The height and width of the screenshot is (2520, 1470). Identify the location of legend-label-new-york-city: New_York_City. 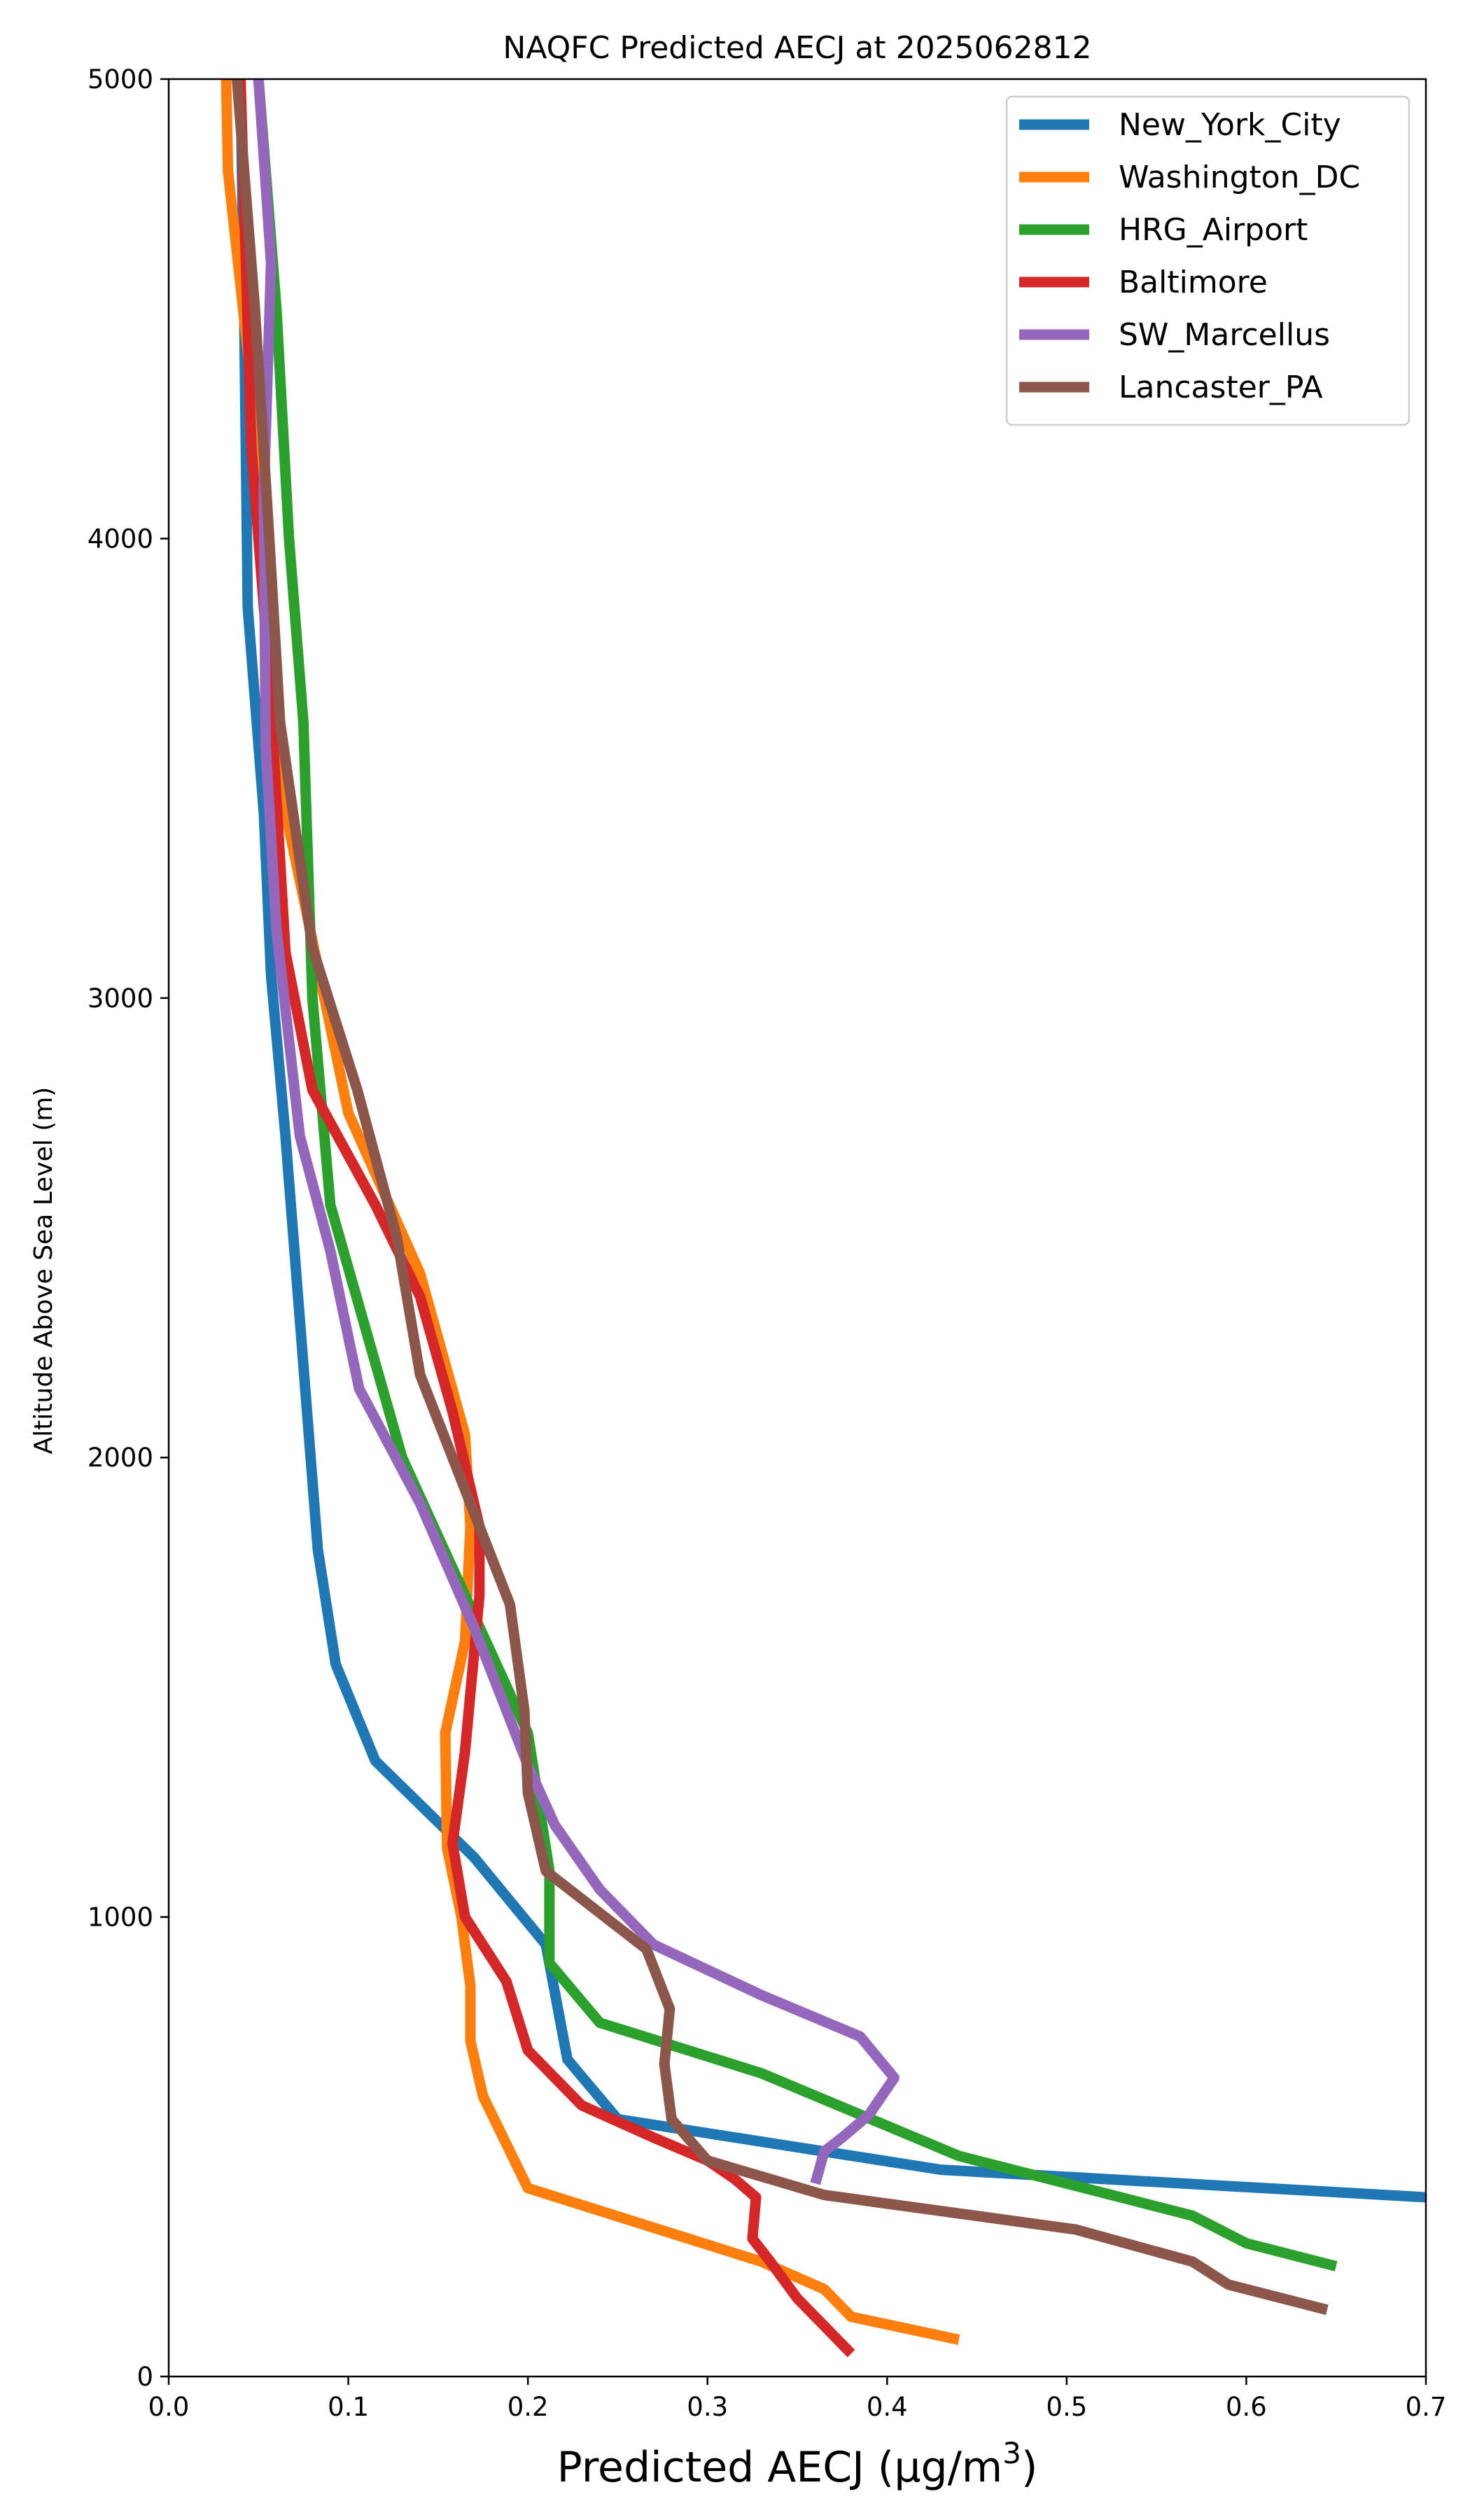
(1230, 125).